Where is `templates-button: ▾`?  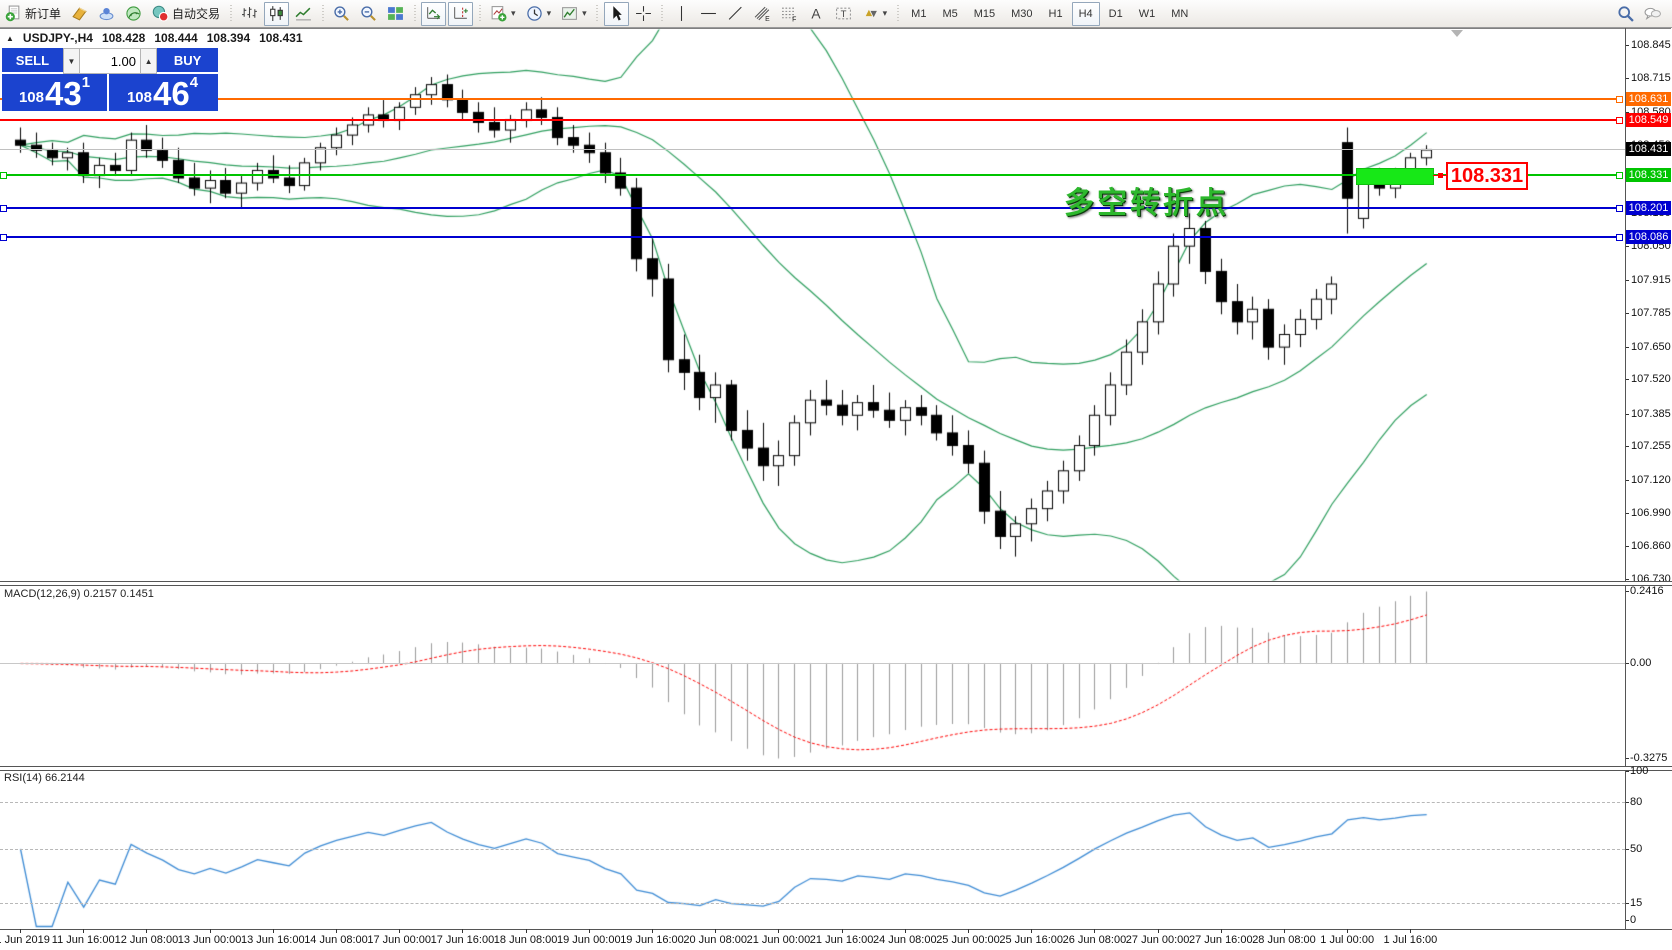
templates-button: ▾ is located at coordinates (574, 14).